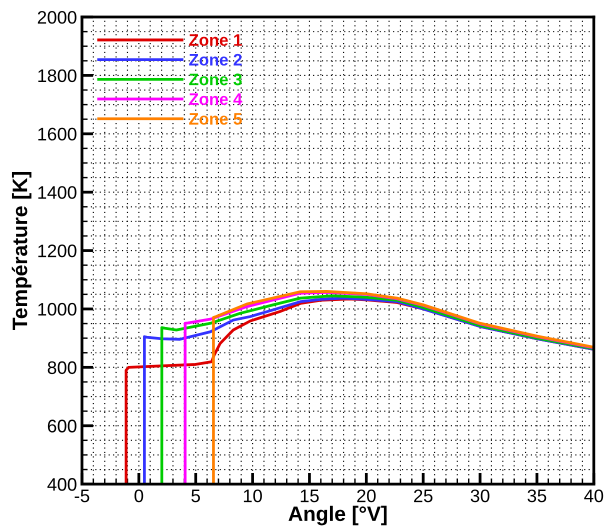 The image size is (605, 532). I want to click on x-tick-label: 10, so click(253, 495).